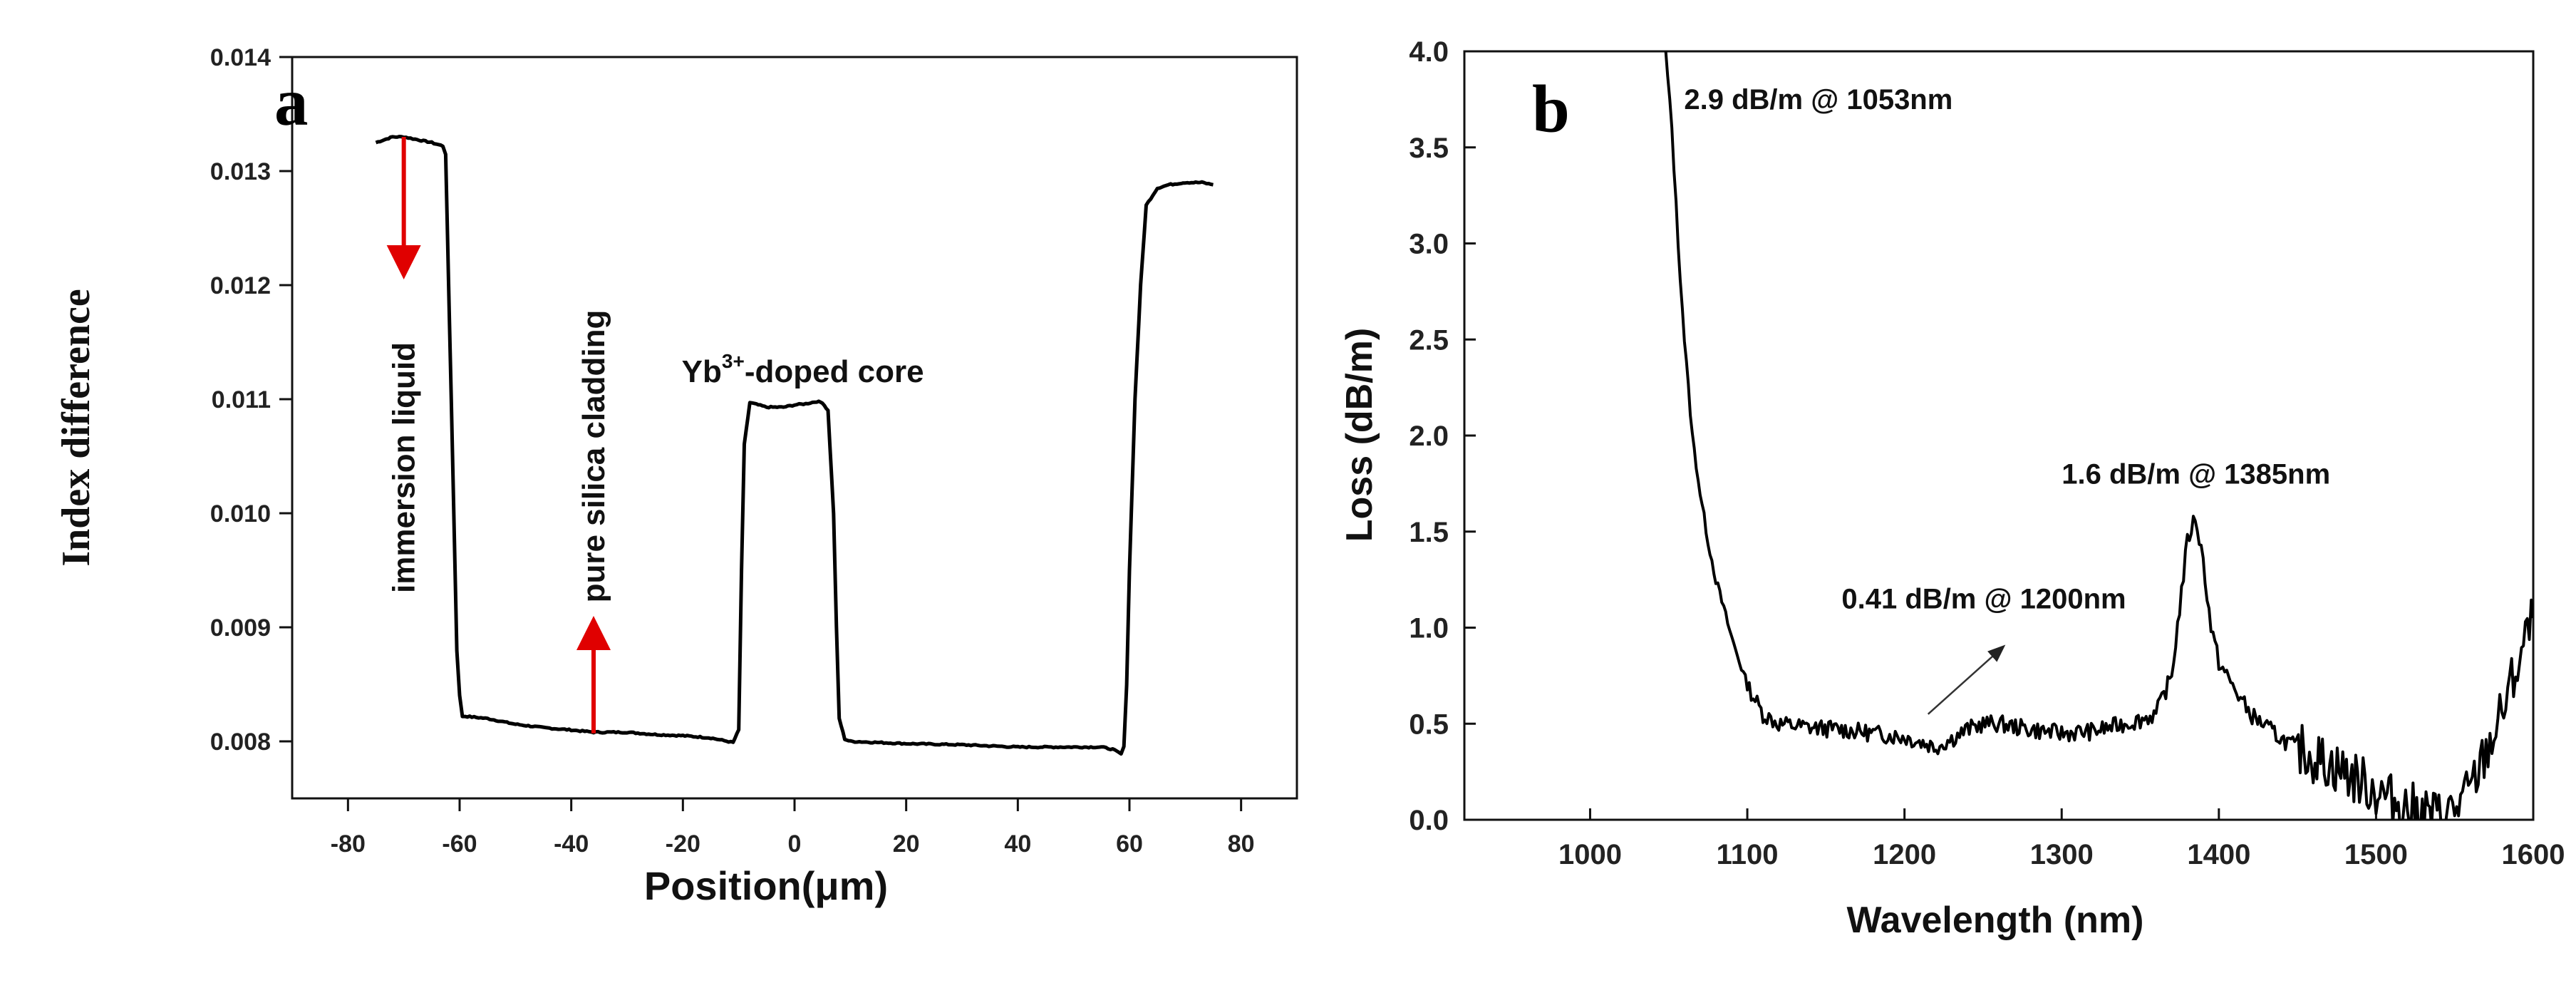  I want to click on panel-label-b: b, so click(1551, 109).